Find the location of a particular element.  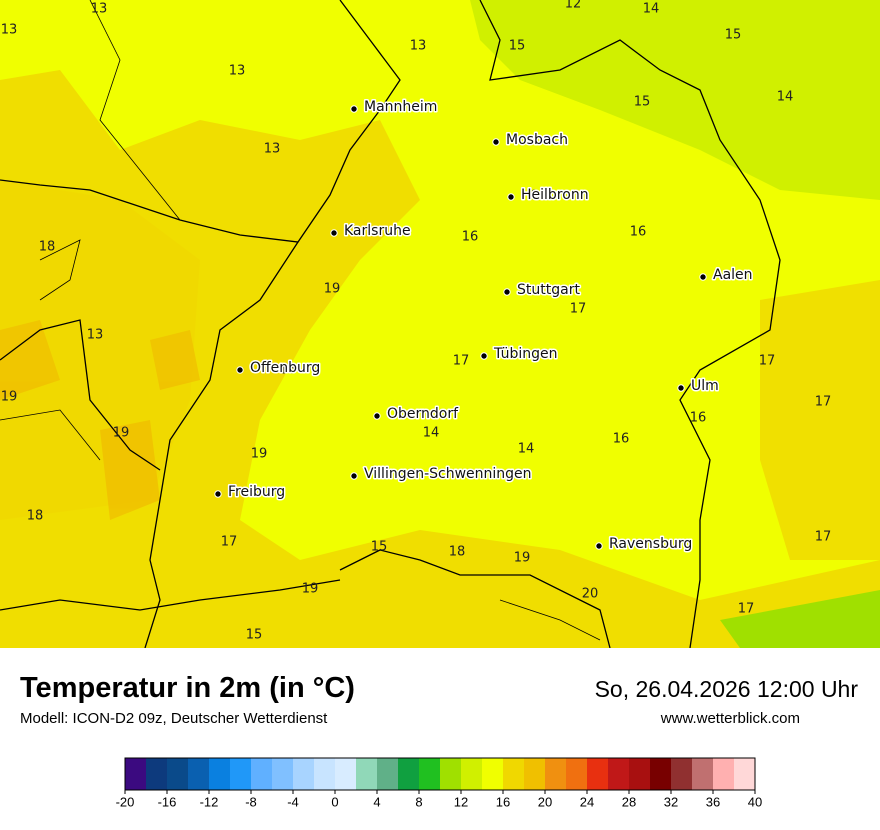

colorbar-frame is located at coordinates (440, 774).